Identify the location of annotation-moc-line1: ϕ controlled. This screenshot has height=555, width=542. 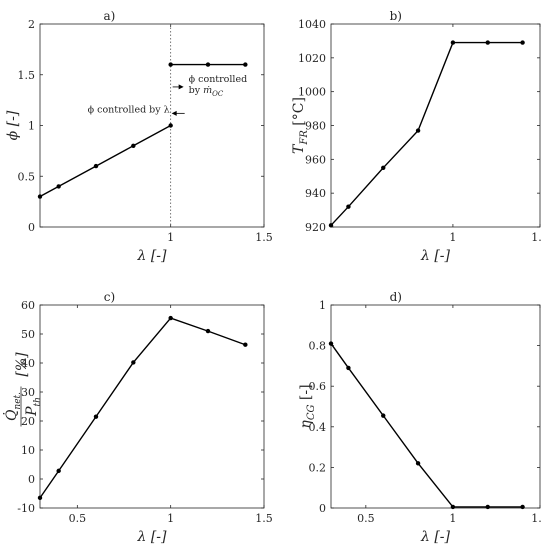
(218, 79).